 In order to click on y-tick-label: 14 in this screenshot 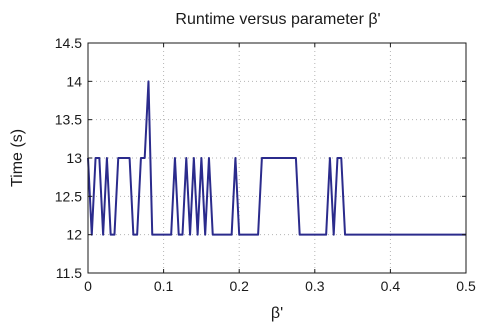, I will do `click(74, 81)`.